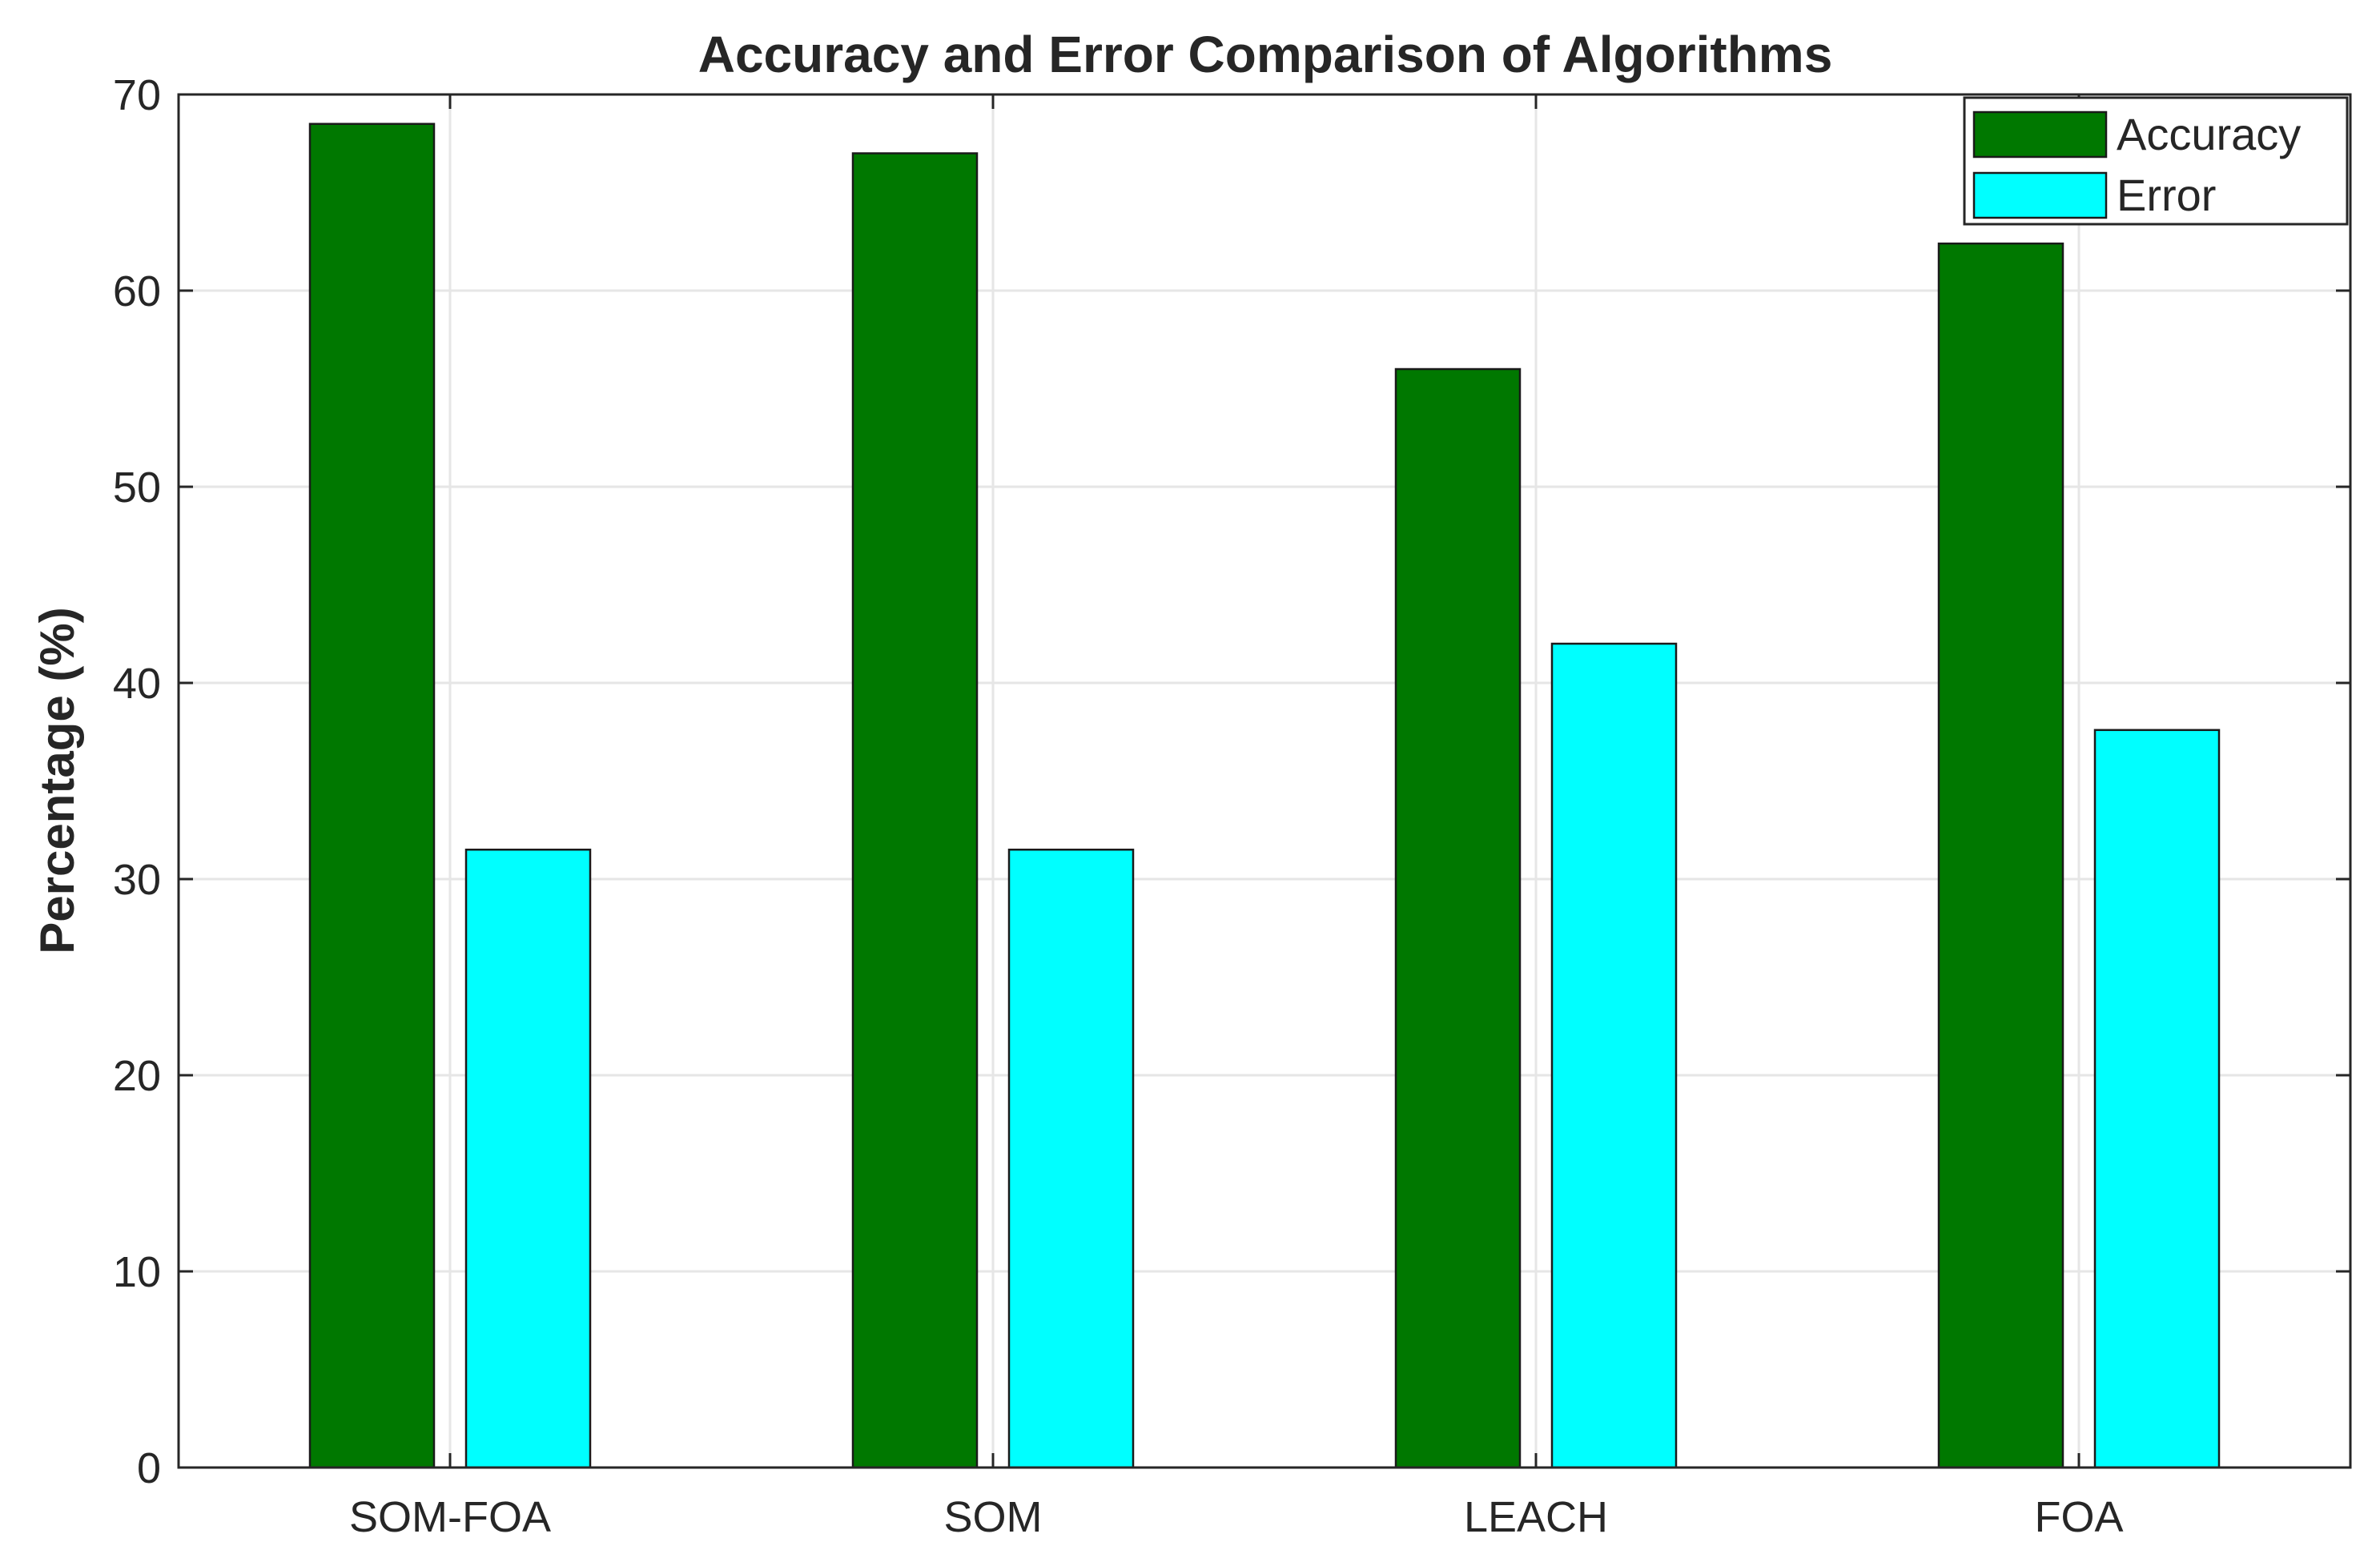 The width and height of the screenshot is (2380, 1562). I want to click on legend: Accuracy Error, so click(2156, 161).